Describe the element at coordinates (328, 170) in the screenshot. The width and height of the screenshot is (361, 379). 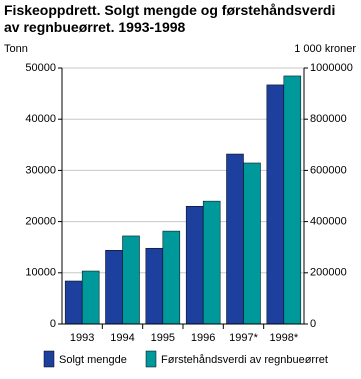
I see `y2-tick-label: 600000` at that location.